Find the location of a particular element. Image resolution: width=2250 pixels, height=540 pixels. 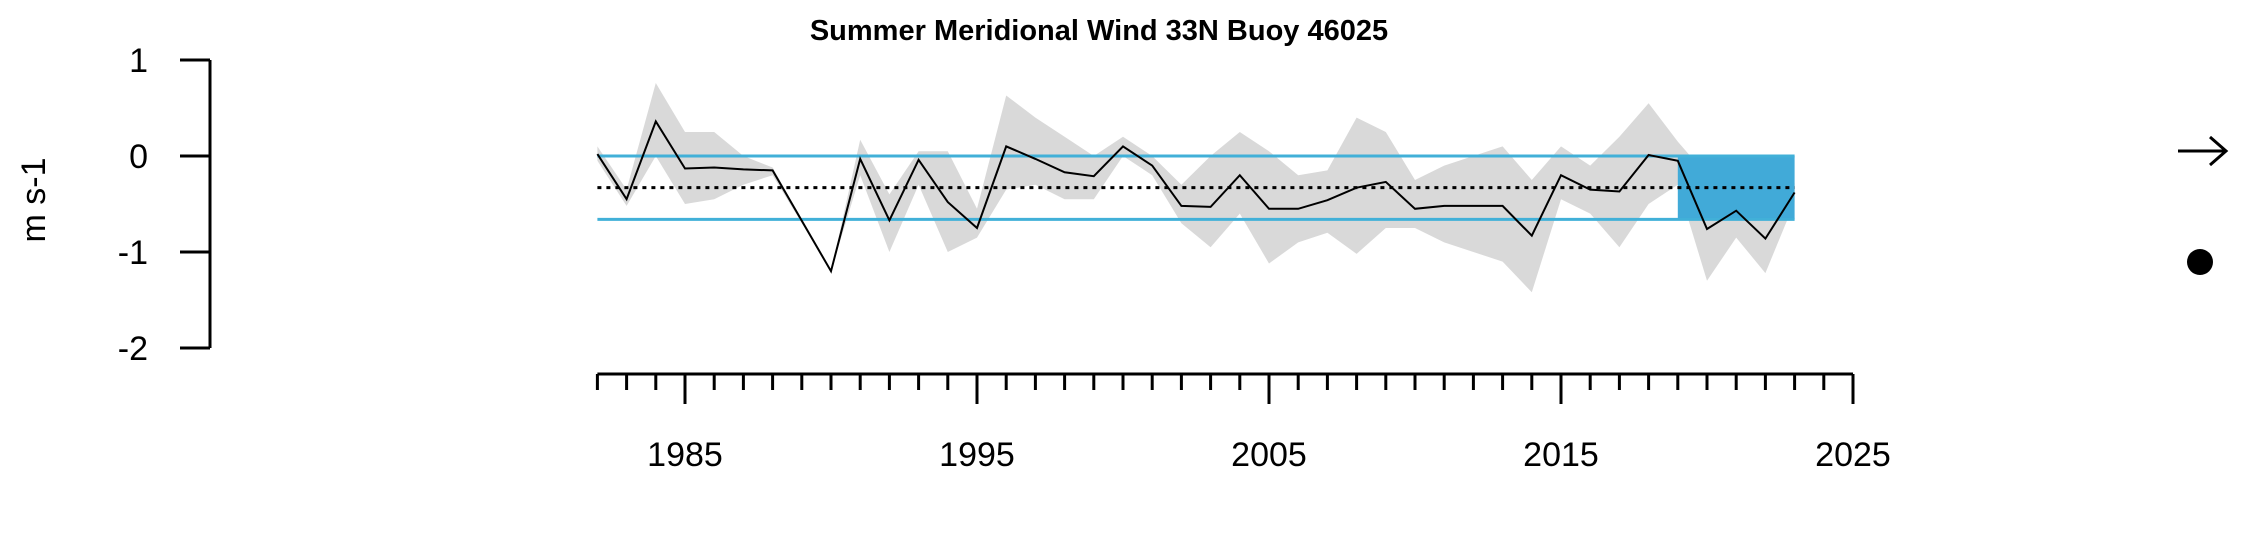

chart-title: Summer Meridional Wind 33N Buoy 46025 is located at coordinates (1099, 31).